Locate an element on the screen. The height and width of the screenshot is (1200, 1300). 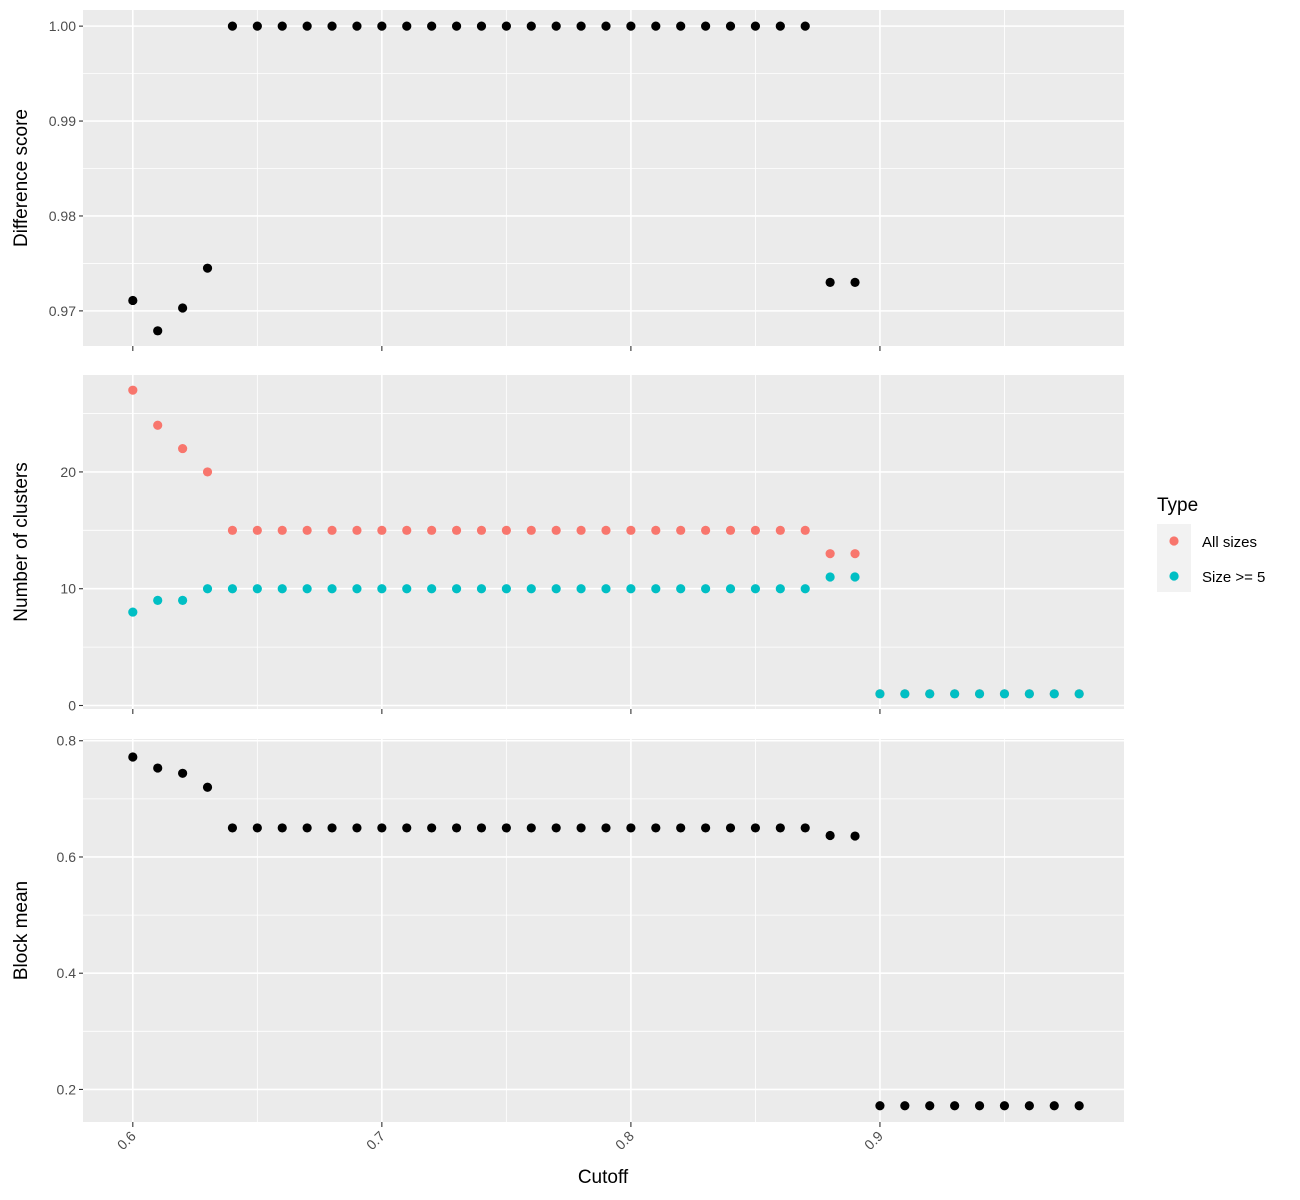
legend: Type All sizes Size >= 5 is located at coordinates (1211, 543).